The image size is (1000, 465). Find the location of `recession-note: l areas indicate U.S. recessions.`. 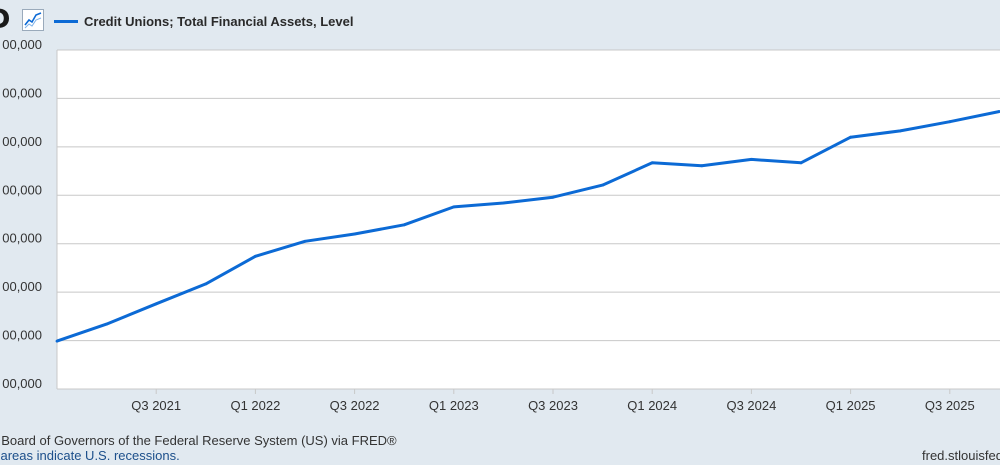

recession-note: l areas indicate U.S. recessions. is located at coordinates (90, 455).